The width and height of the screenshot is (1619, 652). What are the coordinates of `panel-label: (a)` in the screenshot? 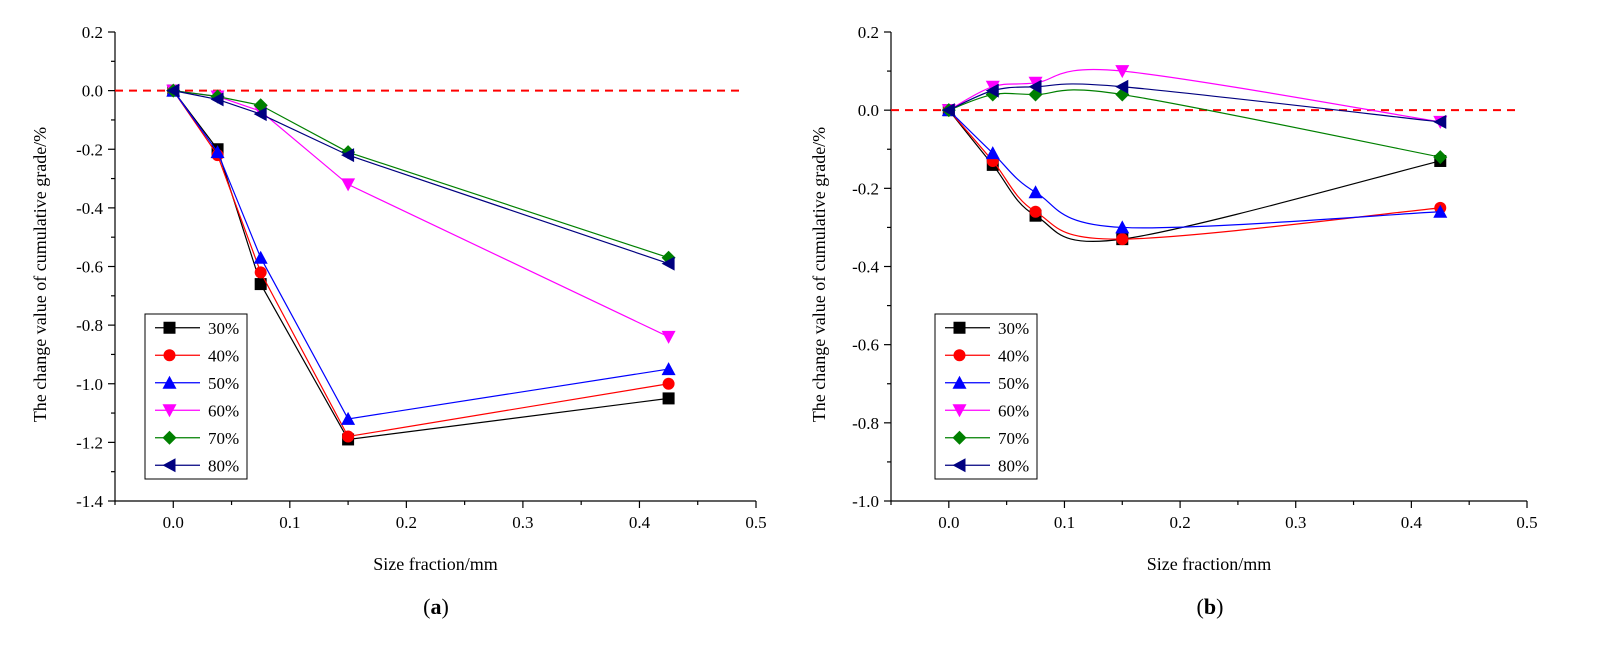 It's located at (436, 606).